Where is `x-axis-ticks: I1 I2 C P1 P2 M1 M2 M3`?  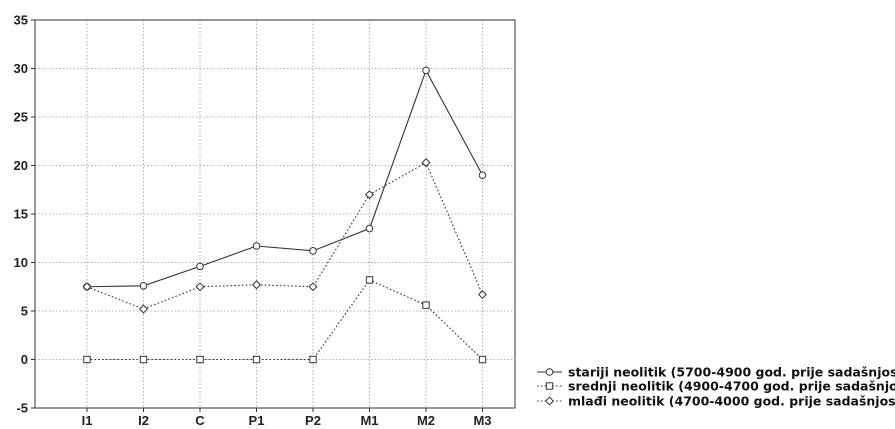 x-axis-ticks: I1 I2 C P1 P2 M1 M2 M3 is located at coordinates (287, 418).